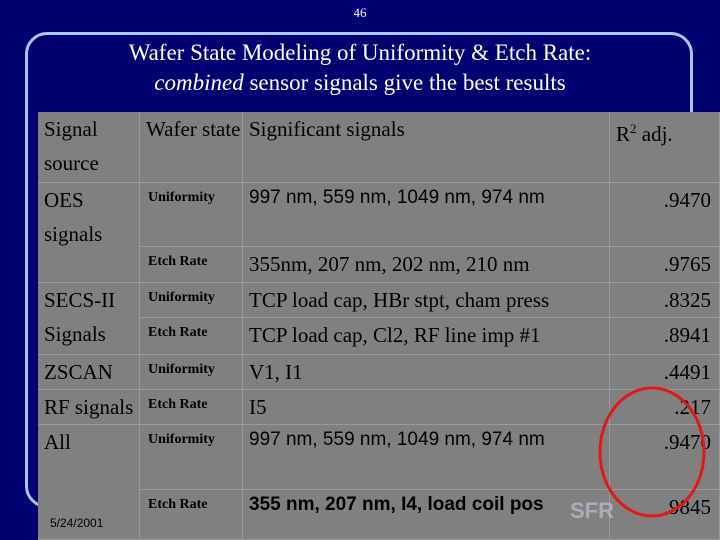  Describe the element at coordinates (89, 407) in the screenshot. I see `source-cell: RF signals` at that location.